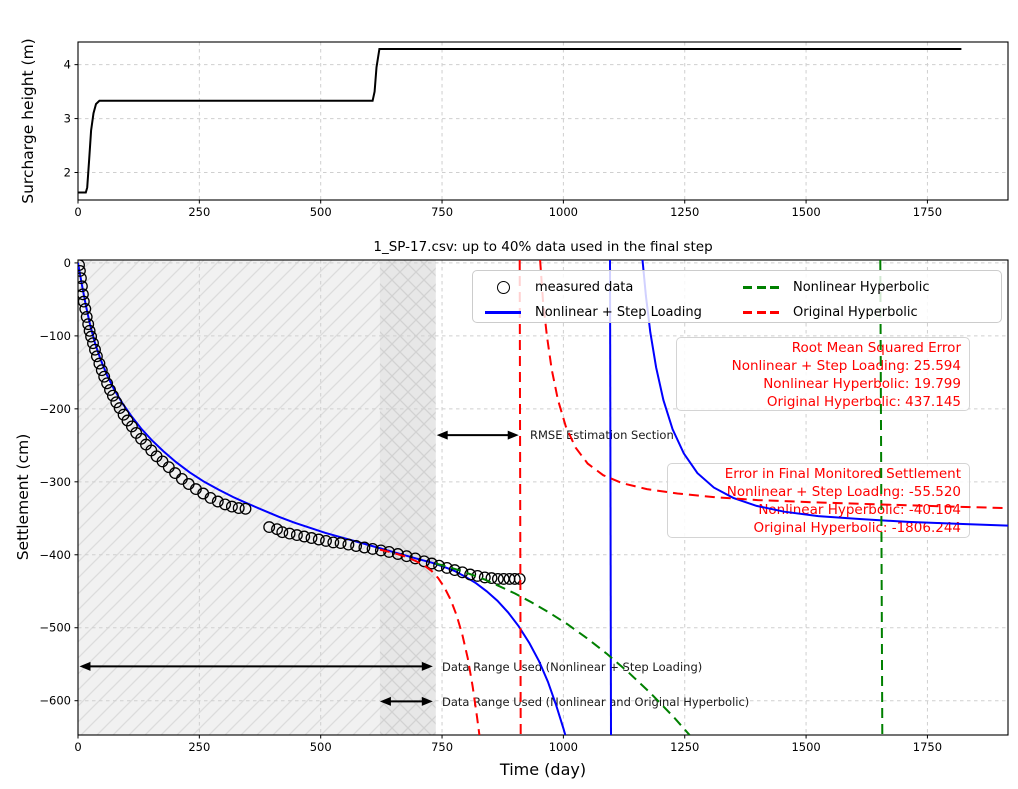 Image resolution: width=1018 pixels, height=789 pixels. Describe the element at coordinates (67, 172) in the screenshot. I see `y-tick-label: 2` at that location.